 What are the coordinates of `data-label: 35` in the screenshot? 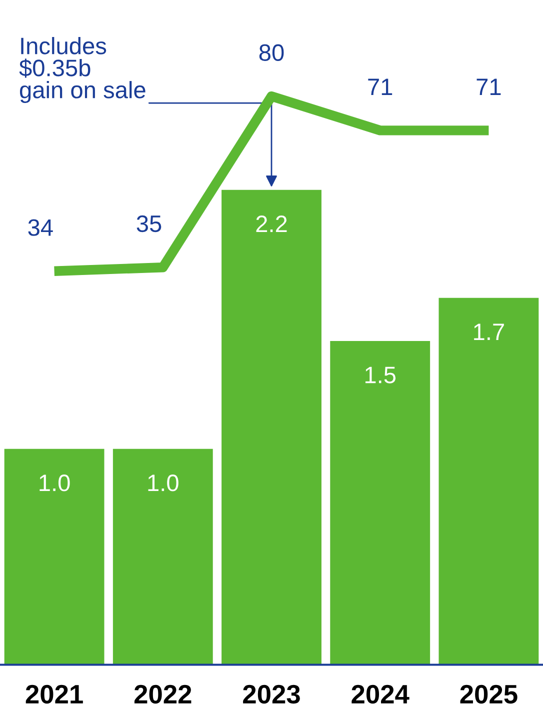 It's located at (149, 223).